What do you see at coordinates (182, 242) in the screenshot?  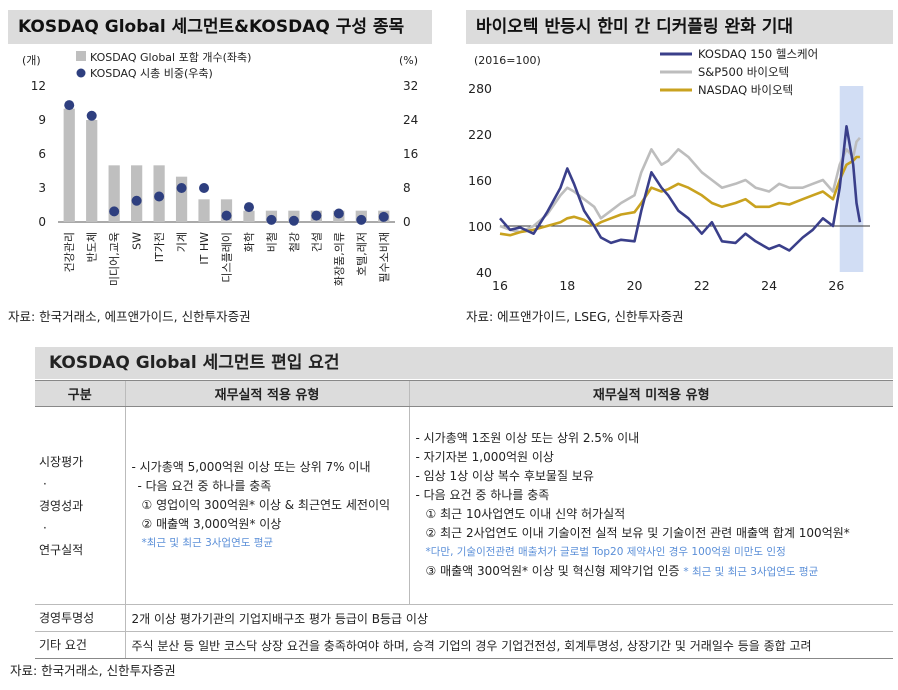 I see `category-label: 기계` at bounding box center [182, 242].